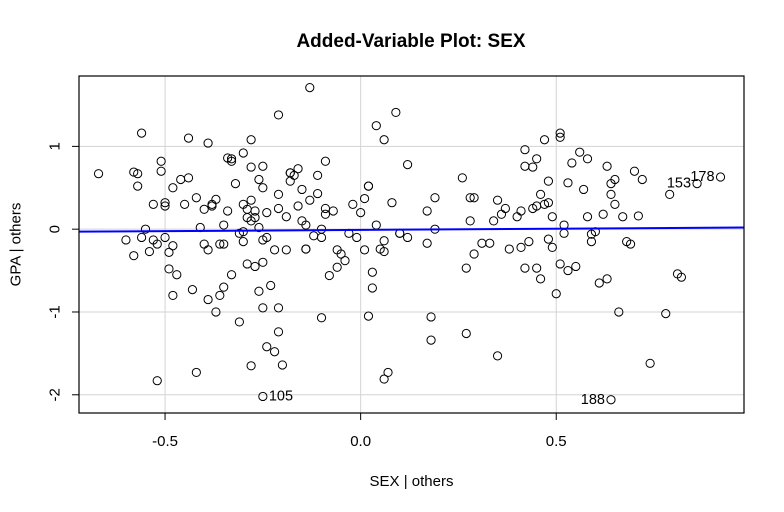  Describe the element at coordinates (360, 441) in the screenshot. I see `x-tick-label: 0.0` at that location.